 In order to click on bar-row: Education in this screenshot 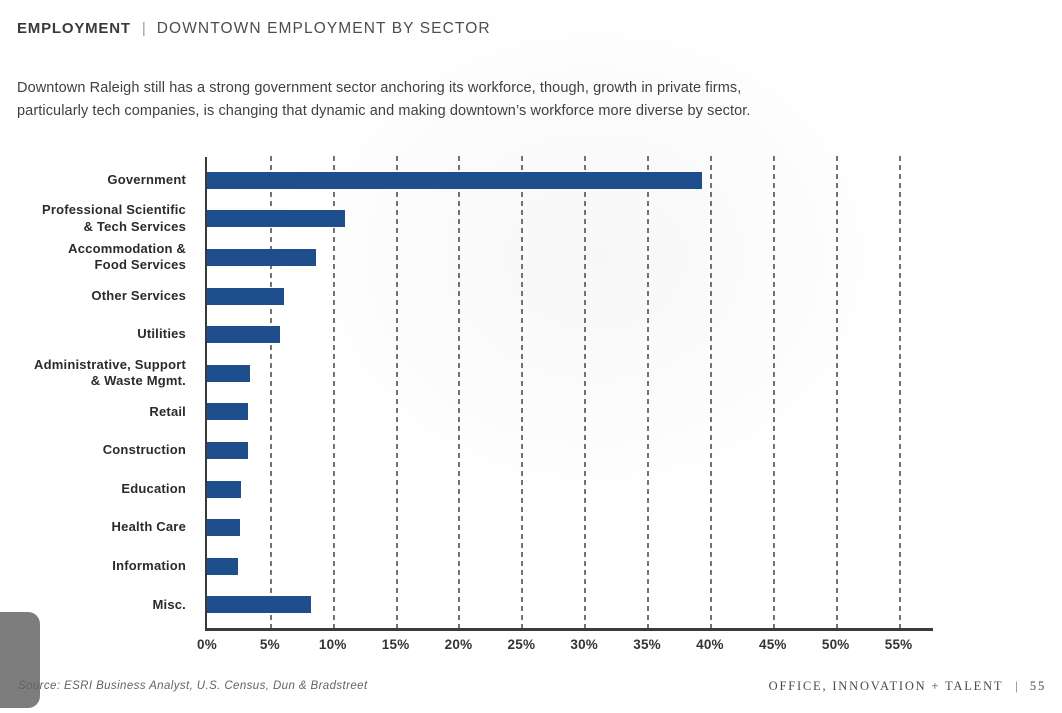, I will do `click(531, 489)`.